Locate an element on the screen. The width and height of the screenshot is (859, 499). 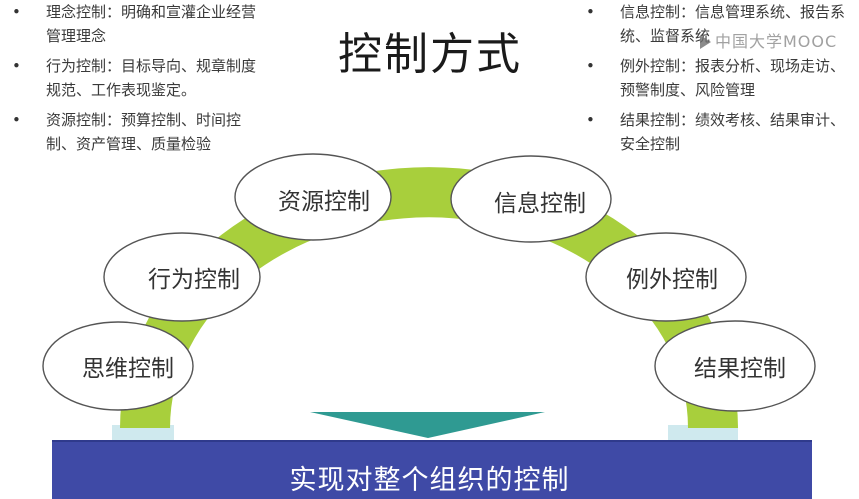
oval-label-xinxi: 信息控制 is located at coordinates (540, 204).